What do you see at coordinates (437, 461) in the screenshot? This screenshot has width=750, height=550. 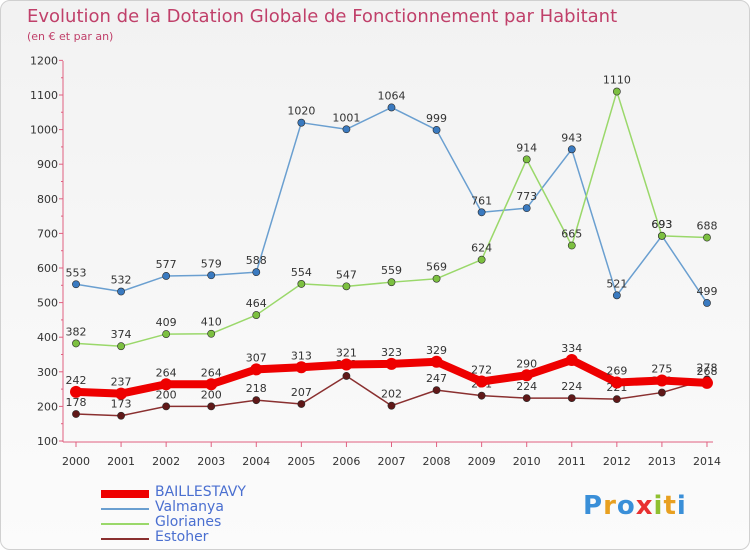 I see `x-tick-label: 2008` at bounding box center [437, 461].